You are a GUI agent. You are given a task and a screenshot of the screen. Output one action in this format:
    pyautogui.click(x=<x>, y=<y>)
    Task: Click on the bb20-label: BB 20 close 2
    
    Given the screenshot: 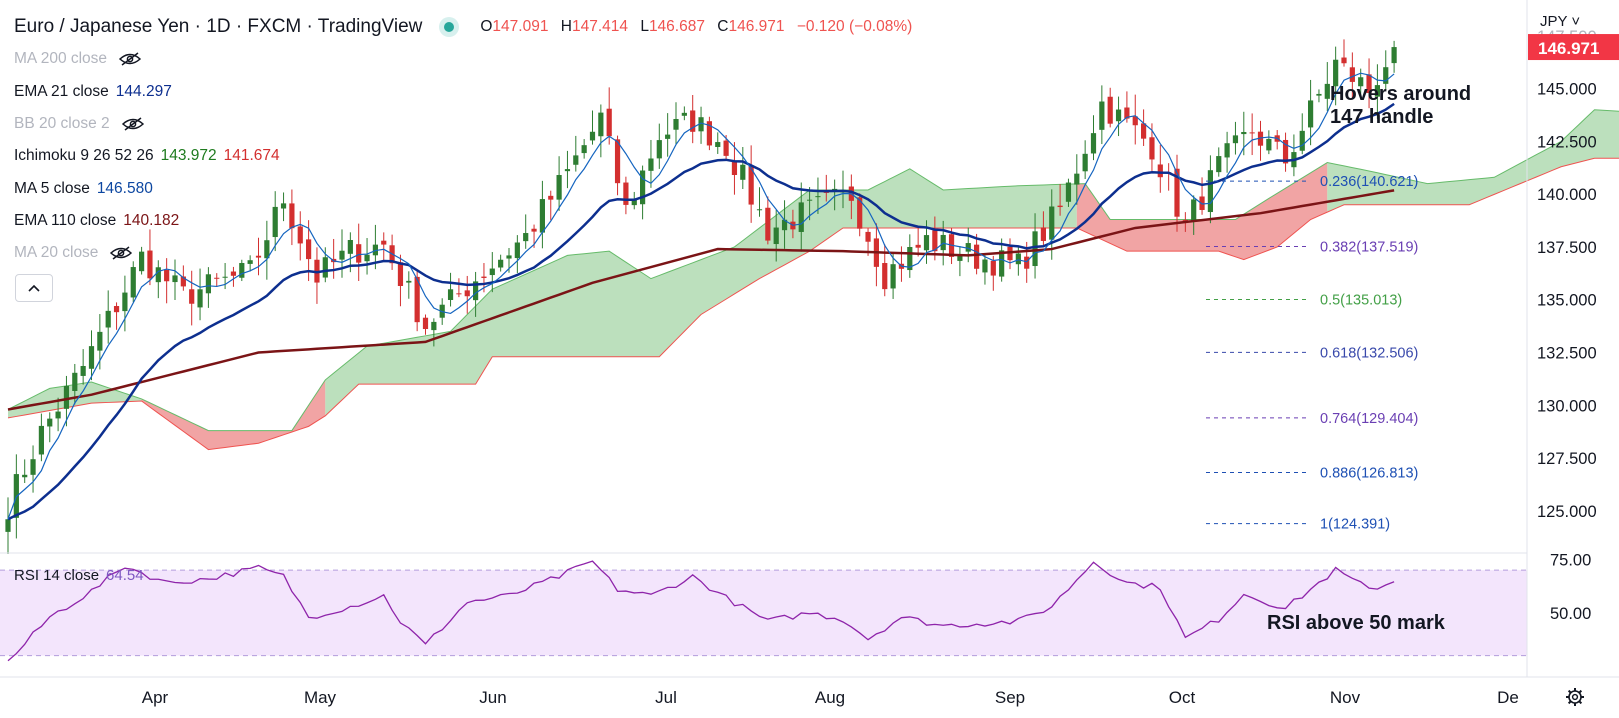 What is the action you would take?
    pyautogui.click(x=62, y=124)
    